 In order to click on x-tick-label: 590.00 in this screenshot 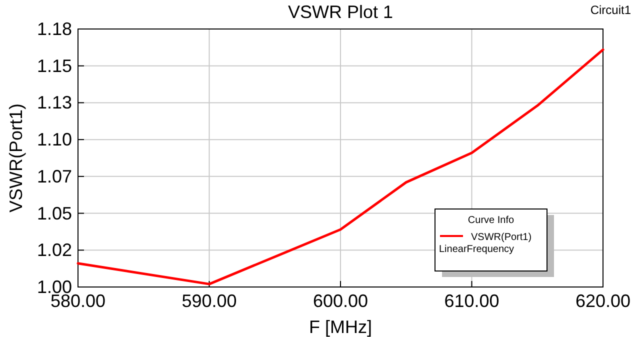, I will do `click(209, 301)`.